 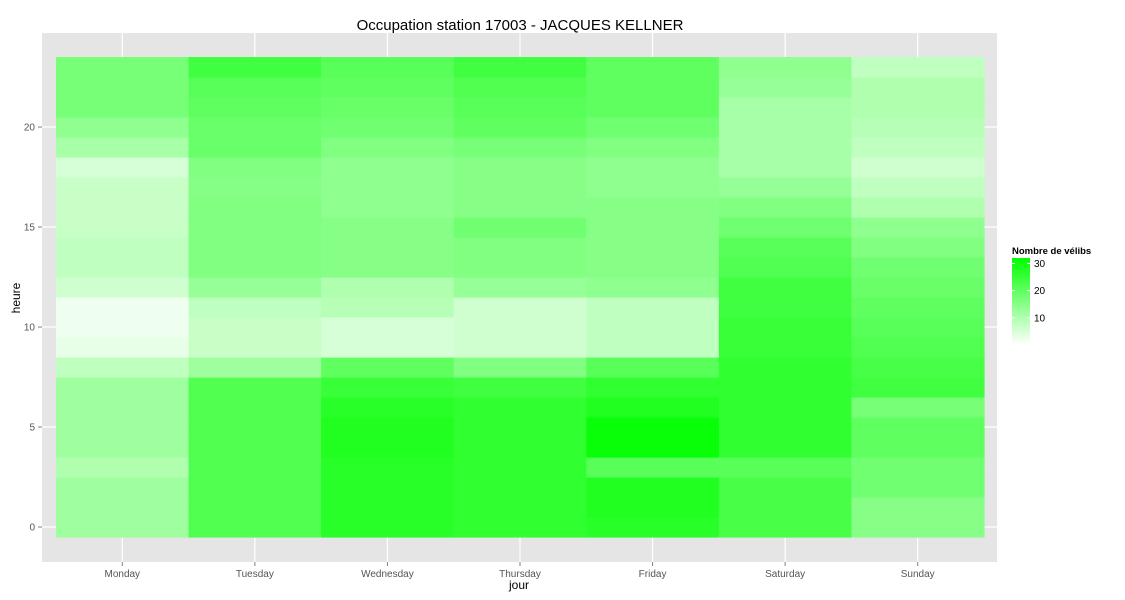 I want to click on tile-saturday-h6, so click(x=785, y=407).